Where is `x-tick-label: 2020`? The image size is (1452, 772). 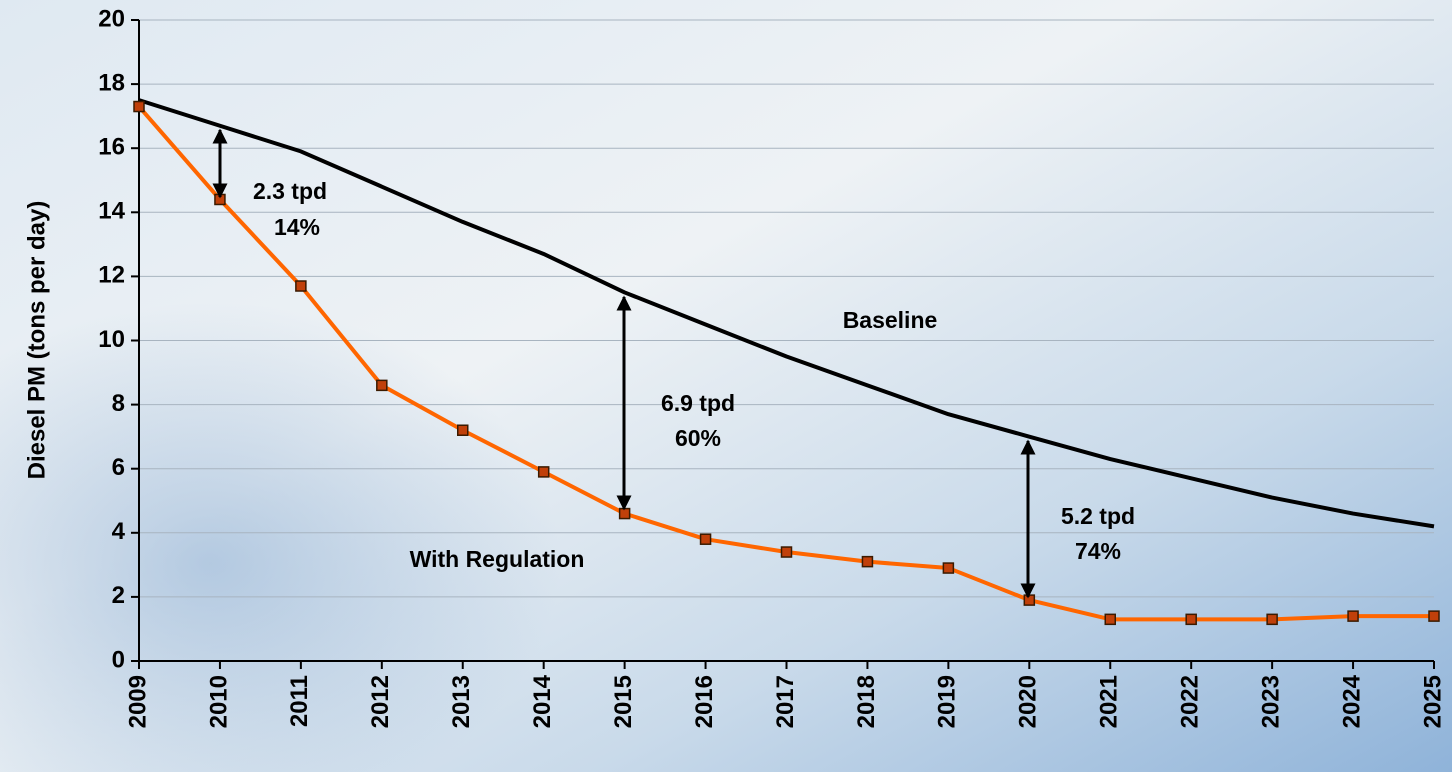
x-tick-label: 2020 is located at coordinates (1028, 701).